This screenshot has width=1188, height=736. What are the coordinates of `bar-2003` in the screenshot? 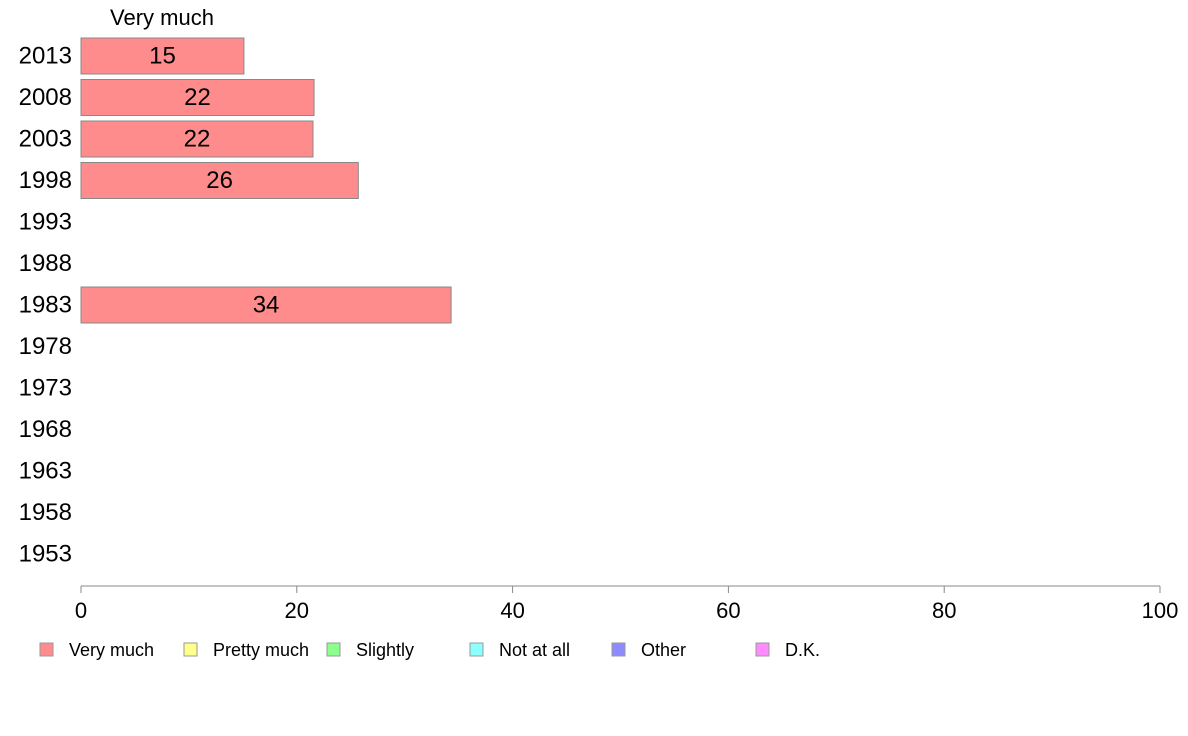 It's located at (197, 139).